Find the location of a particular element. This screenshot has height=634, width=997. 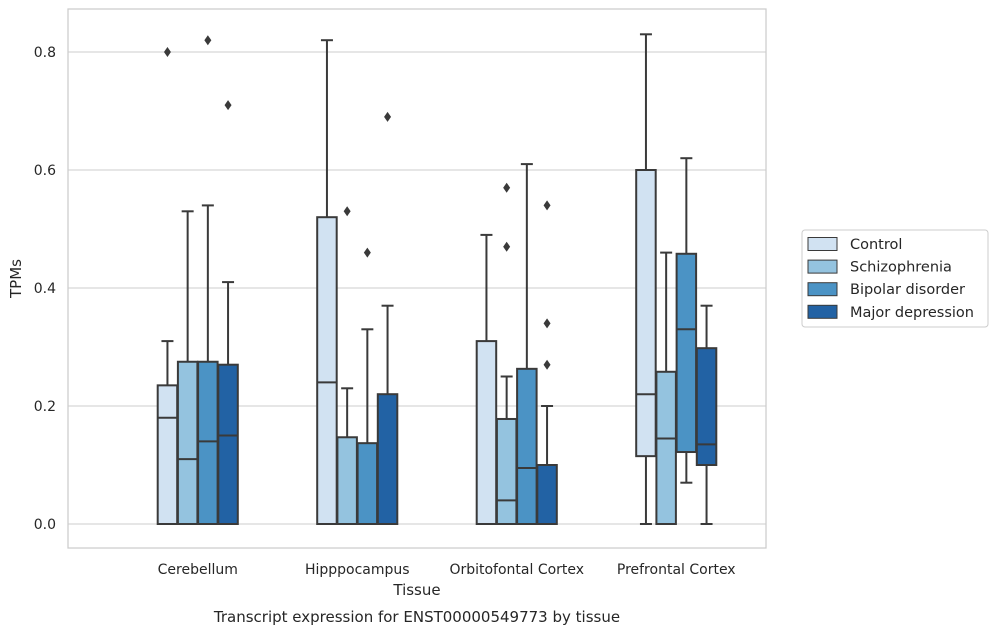

legend-label-control: Control is located at coordinates (876, 245).